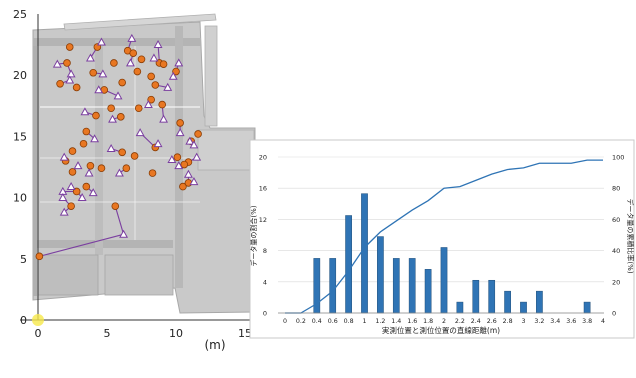  What do you see at coordinates (539, 321) in the screenshot?
I see `inset-x-tick-label: 3.2` at bounding box center [539, 321].